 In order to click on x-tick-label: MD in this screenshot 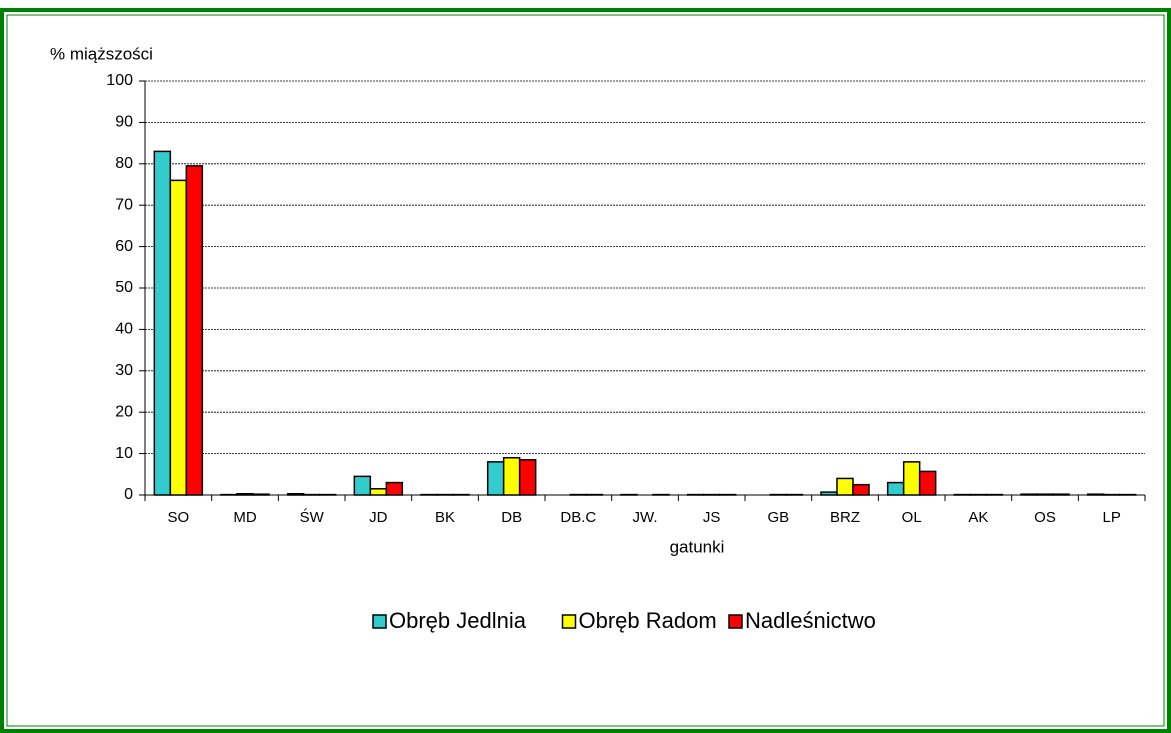, I will do `click(244, 517)`.